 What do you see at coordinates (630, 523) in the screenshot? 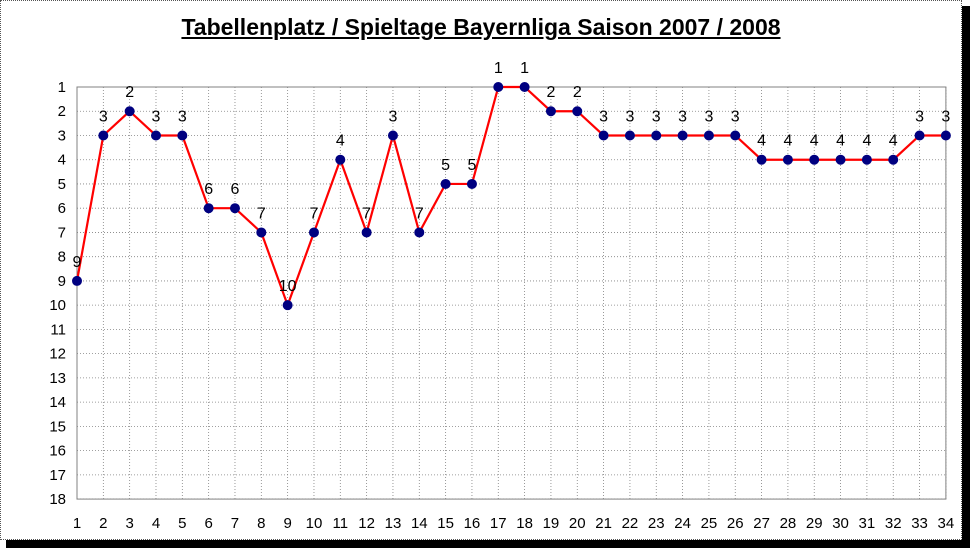
I see `x-tick-label: 22` at bounding box center [630, 523].